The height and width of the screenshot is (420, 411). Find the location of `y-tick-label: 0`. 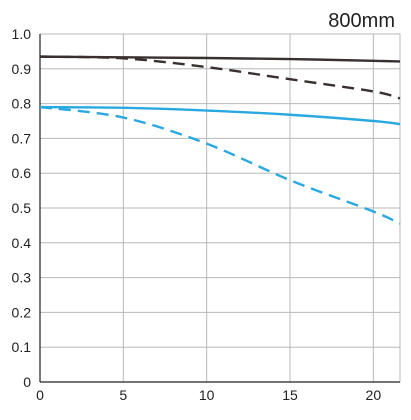

y-tick-label: 0 is located at coordinates (27, 382).